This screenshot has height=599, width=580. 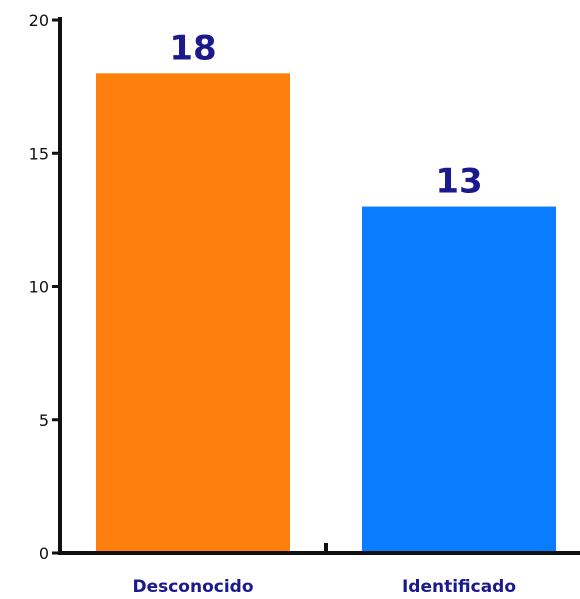 What do you see at coordinates (459, 587) in the screenshot?
I see `category-label-identificado: Identificado` at bounding box center [459, 587].